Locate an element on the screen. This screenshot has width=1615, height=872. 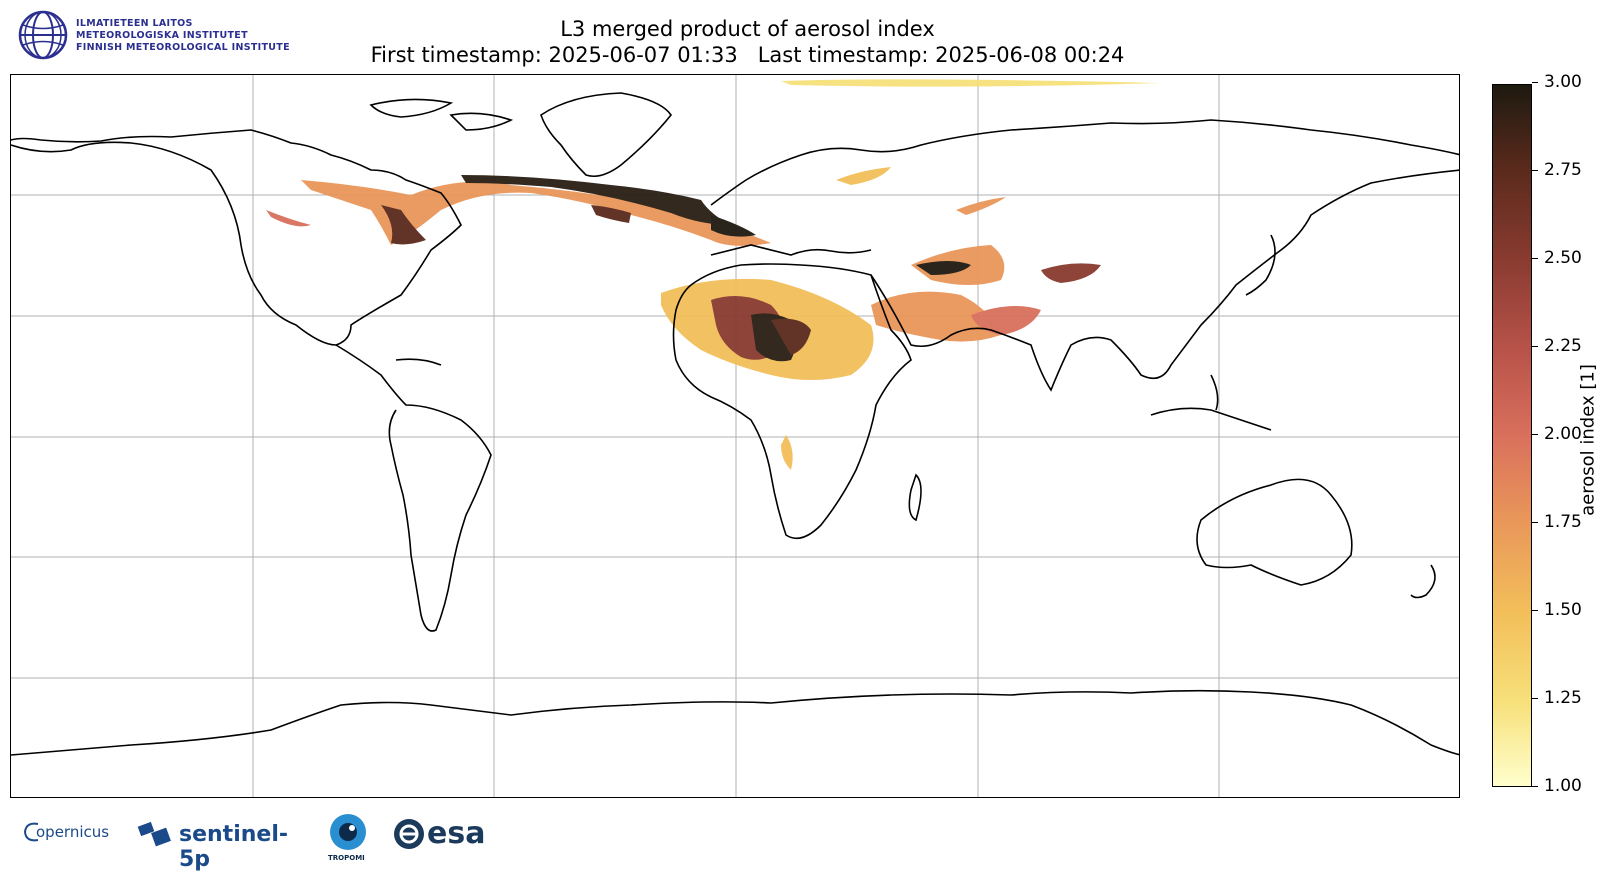
satellite-icon is located at coordinates (154, 834).